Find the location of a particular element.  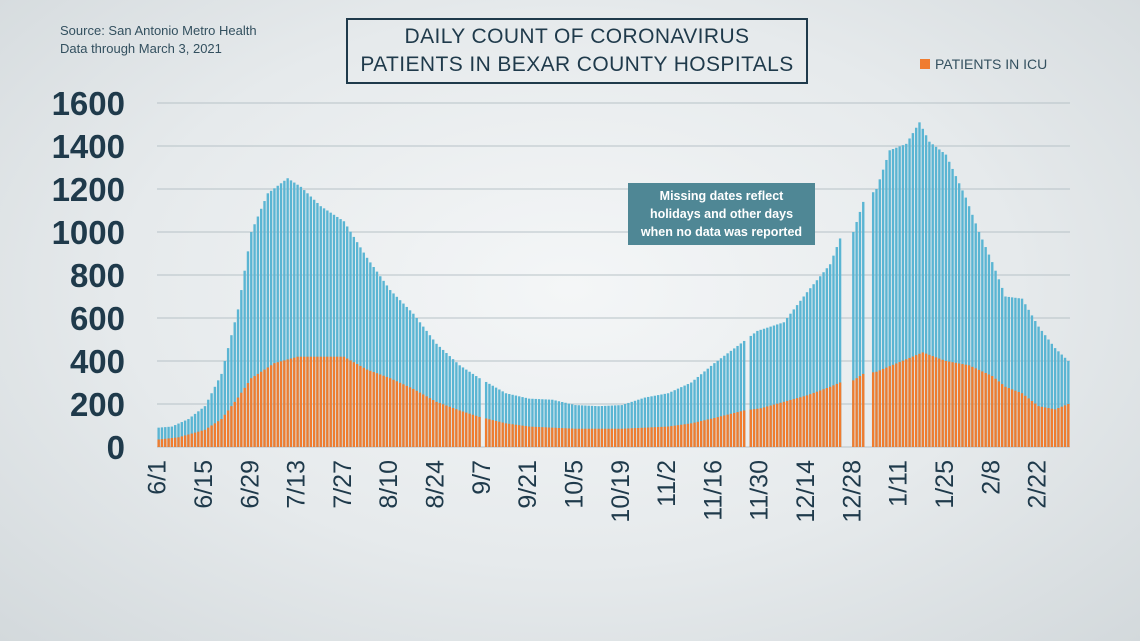

x-tick-label: 8/24 is located at coordinates (436, 484).